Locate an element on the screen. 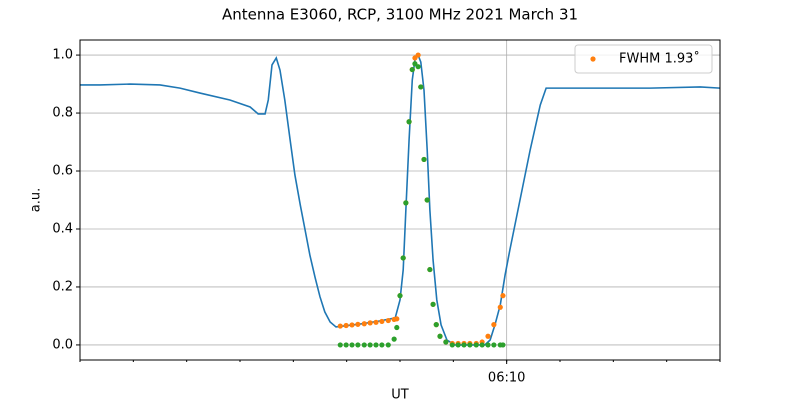  x-axis-label: UT is located at coordinates (400, 394).